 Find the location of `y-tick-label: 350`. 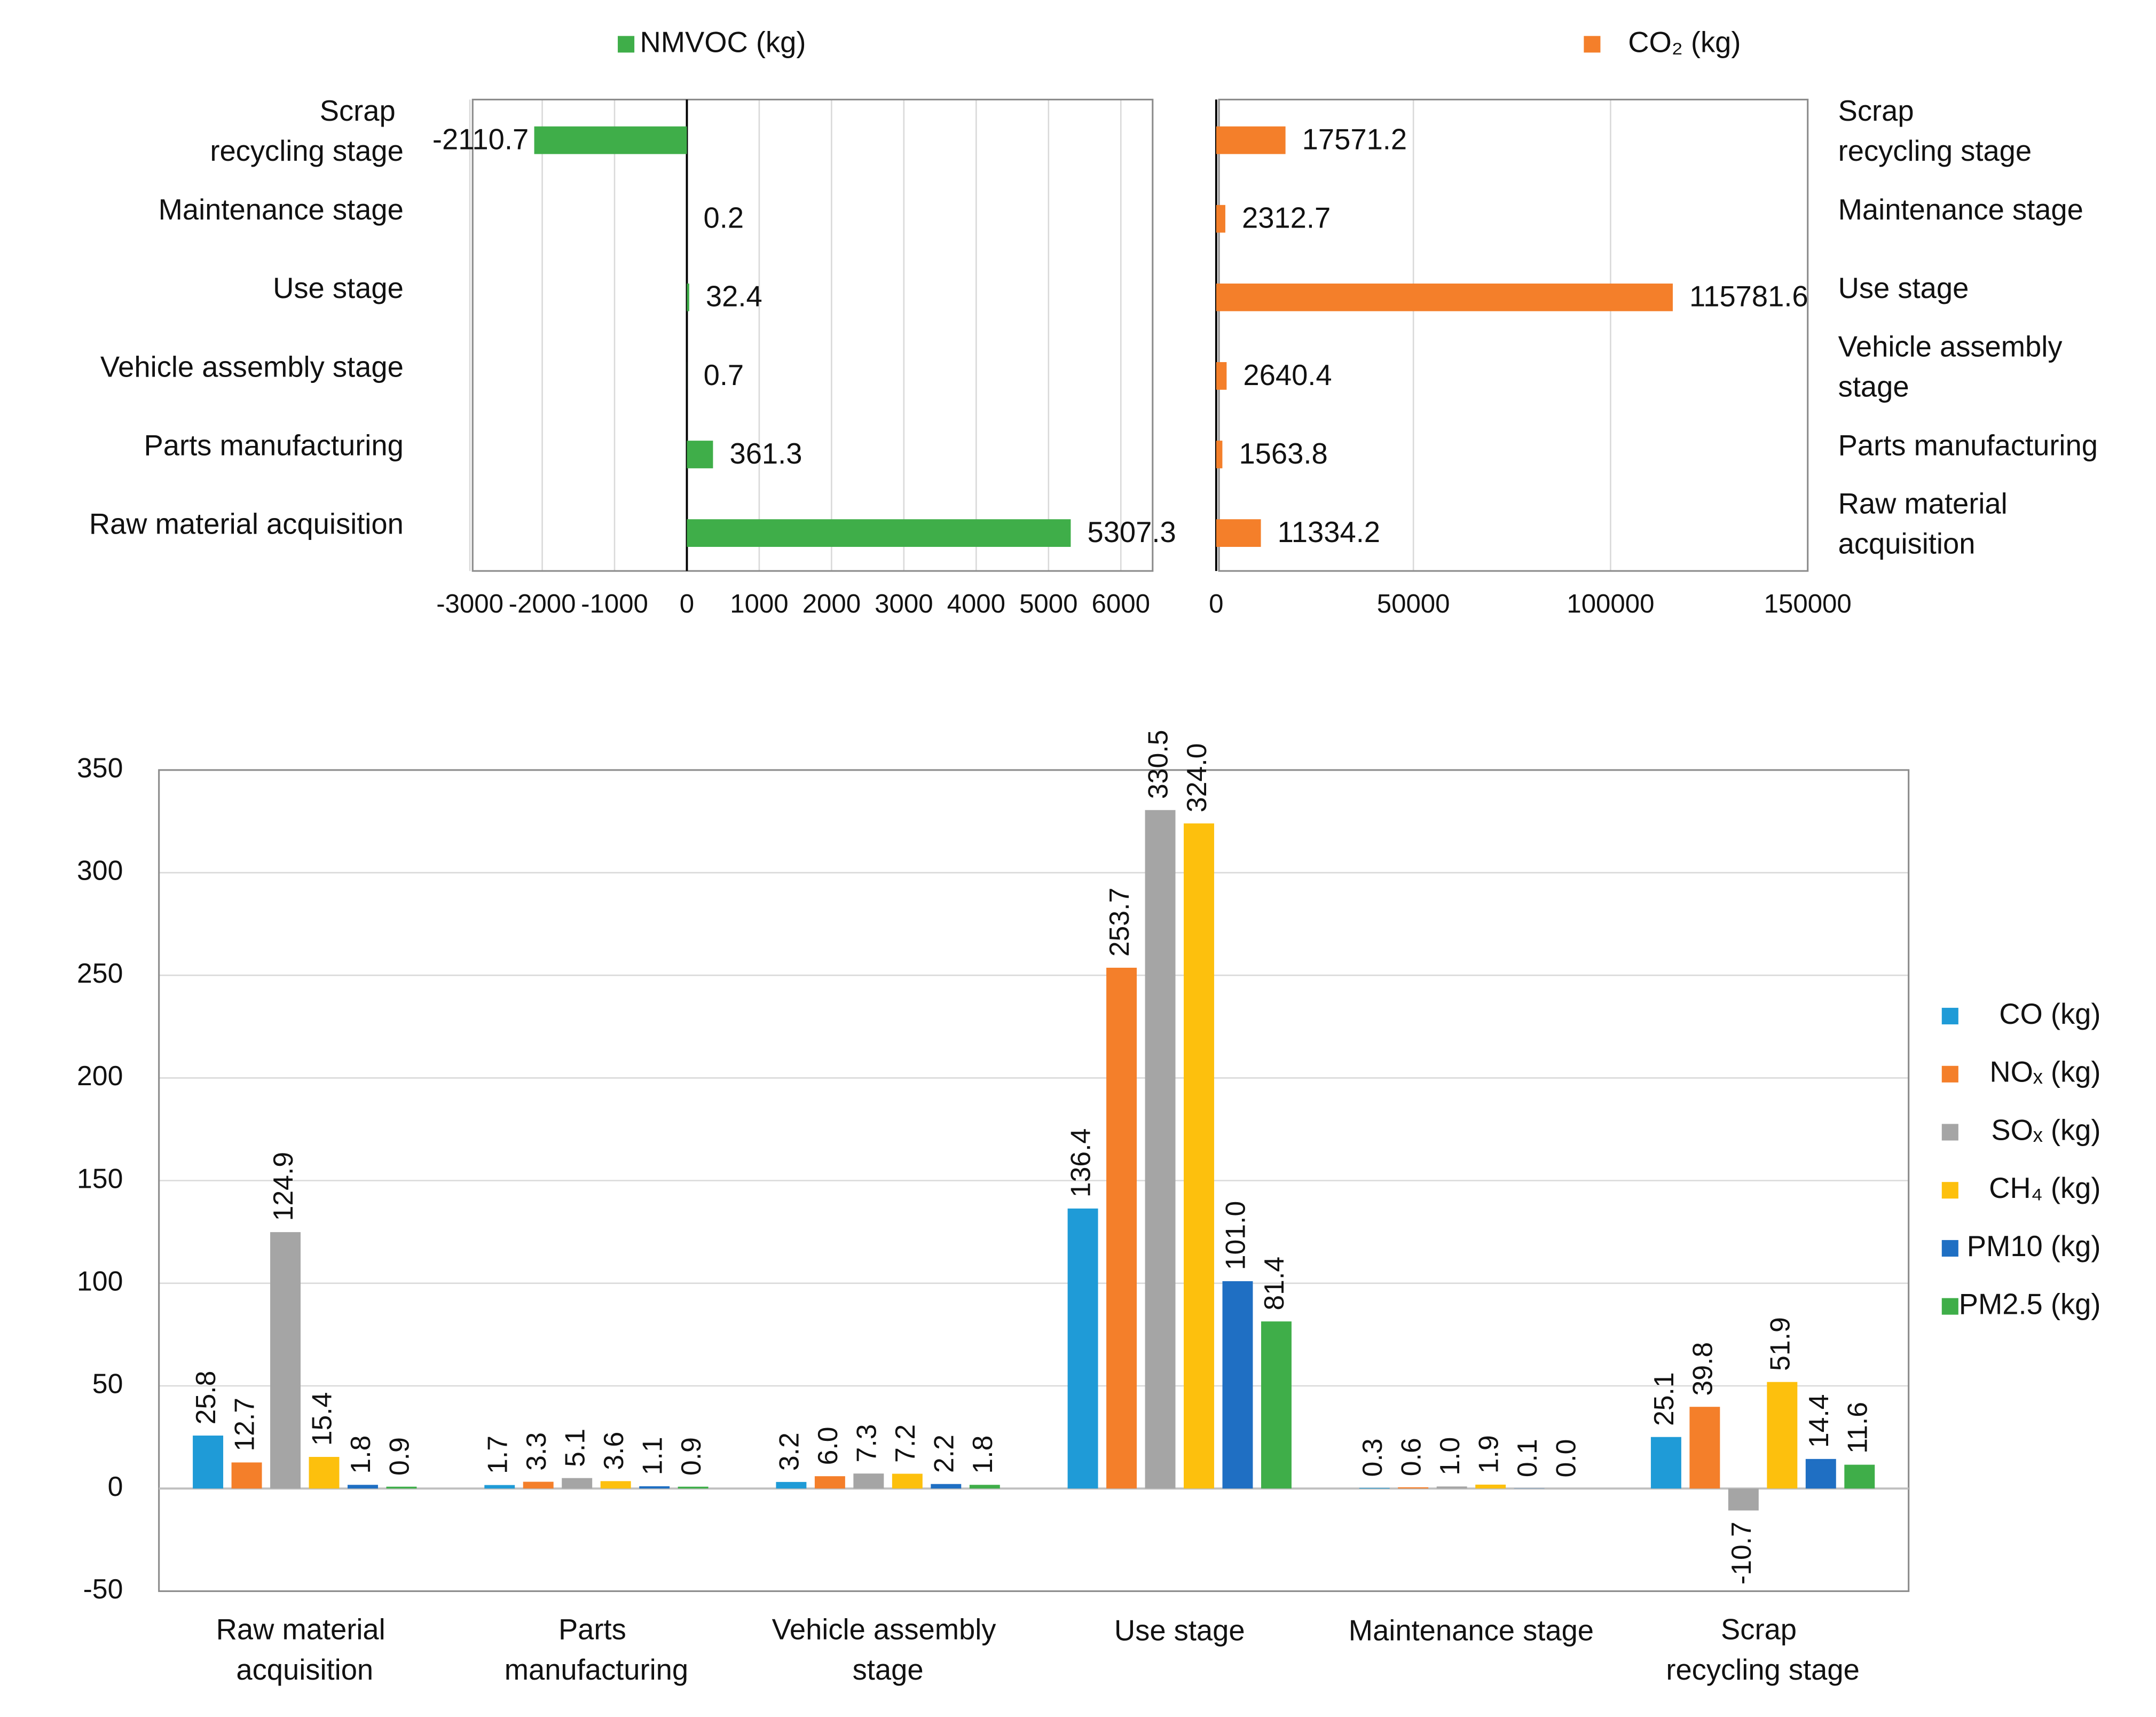

y-tick-label: 350 is located at coordinates (100, 767).